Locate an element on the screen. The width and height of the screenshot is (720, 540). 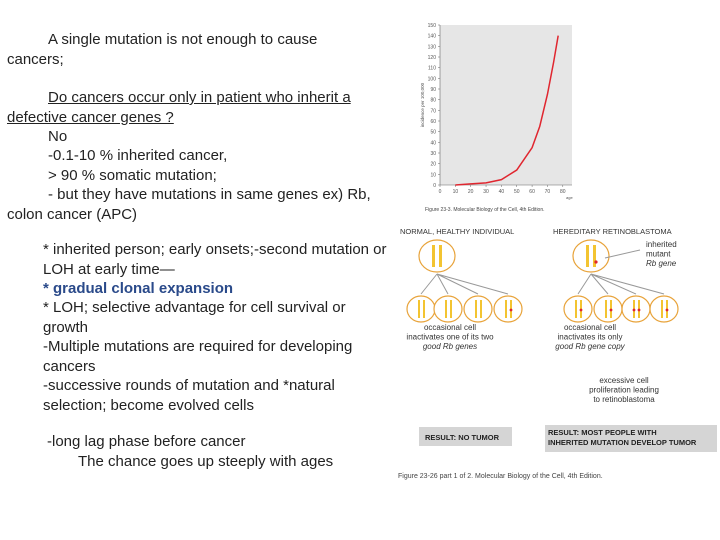
y-tick-label: 50 is located at coordinates (433, 133).